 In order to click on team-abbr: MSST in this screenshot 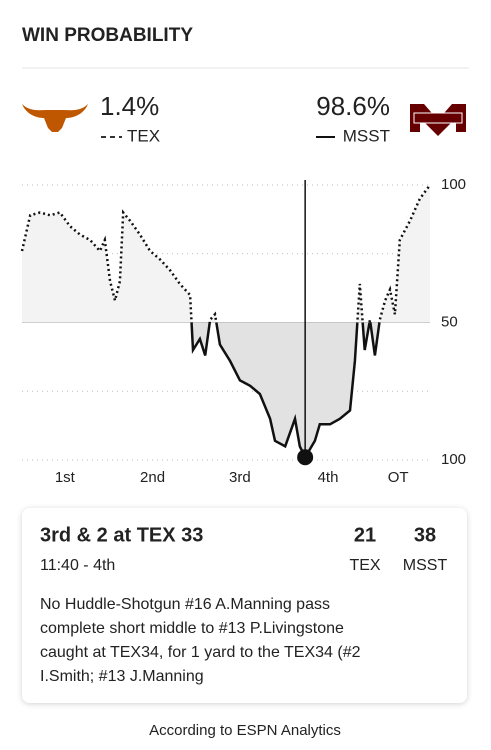, I will do `click(366, 135)`.